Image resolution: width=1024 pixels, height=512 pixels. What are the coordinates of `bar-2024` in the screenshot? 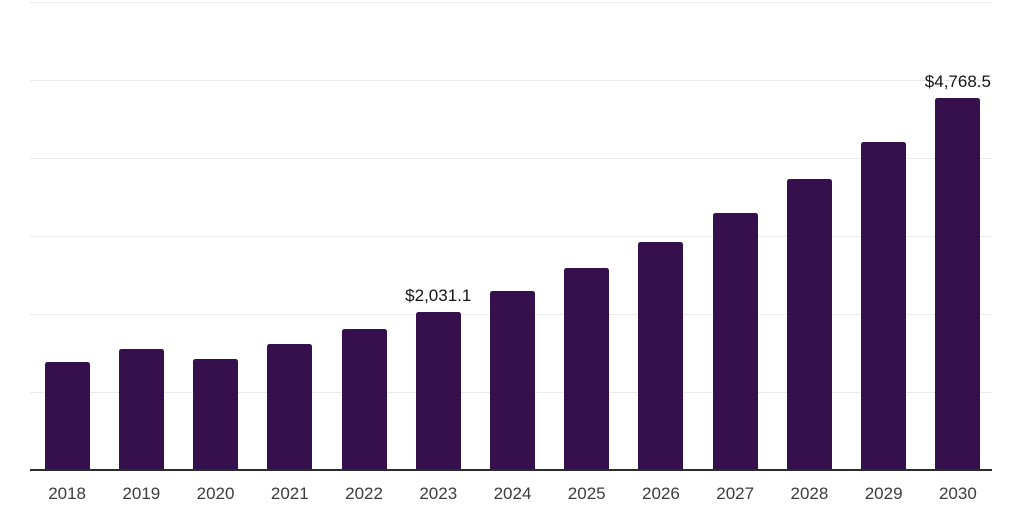 It's located at (512, 380).